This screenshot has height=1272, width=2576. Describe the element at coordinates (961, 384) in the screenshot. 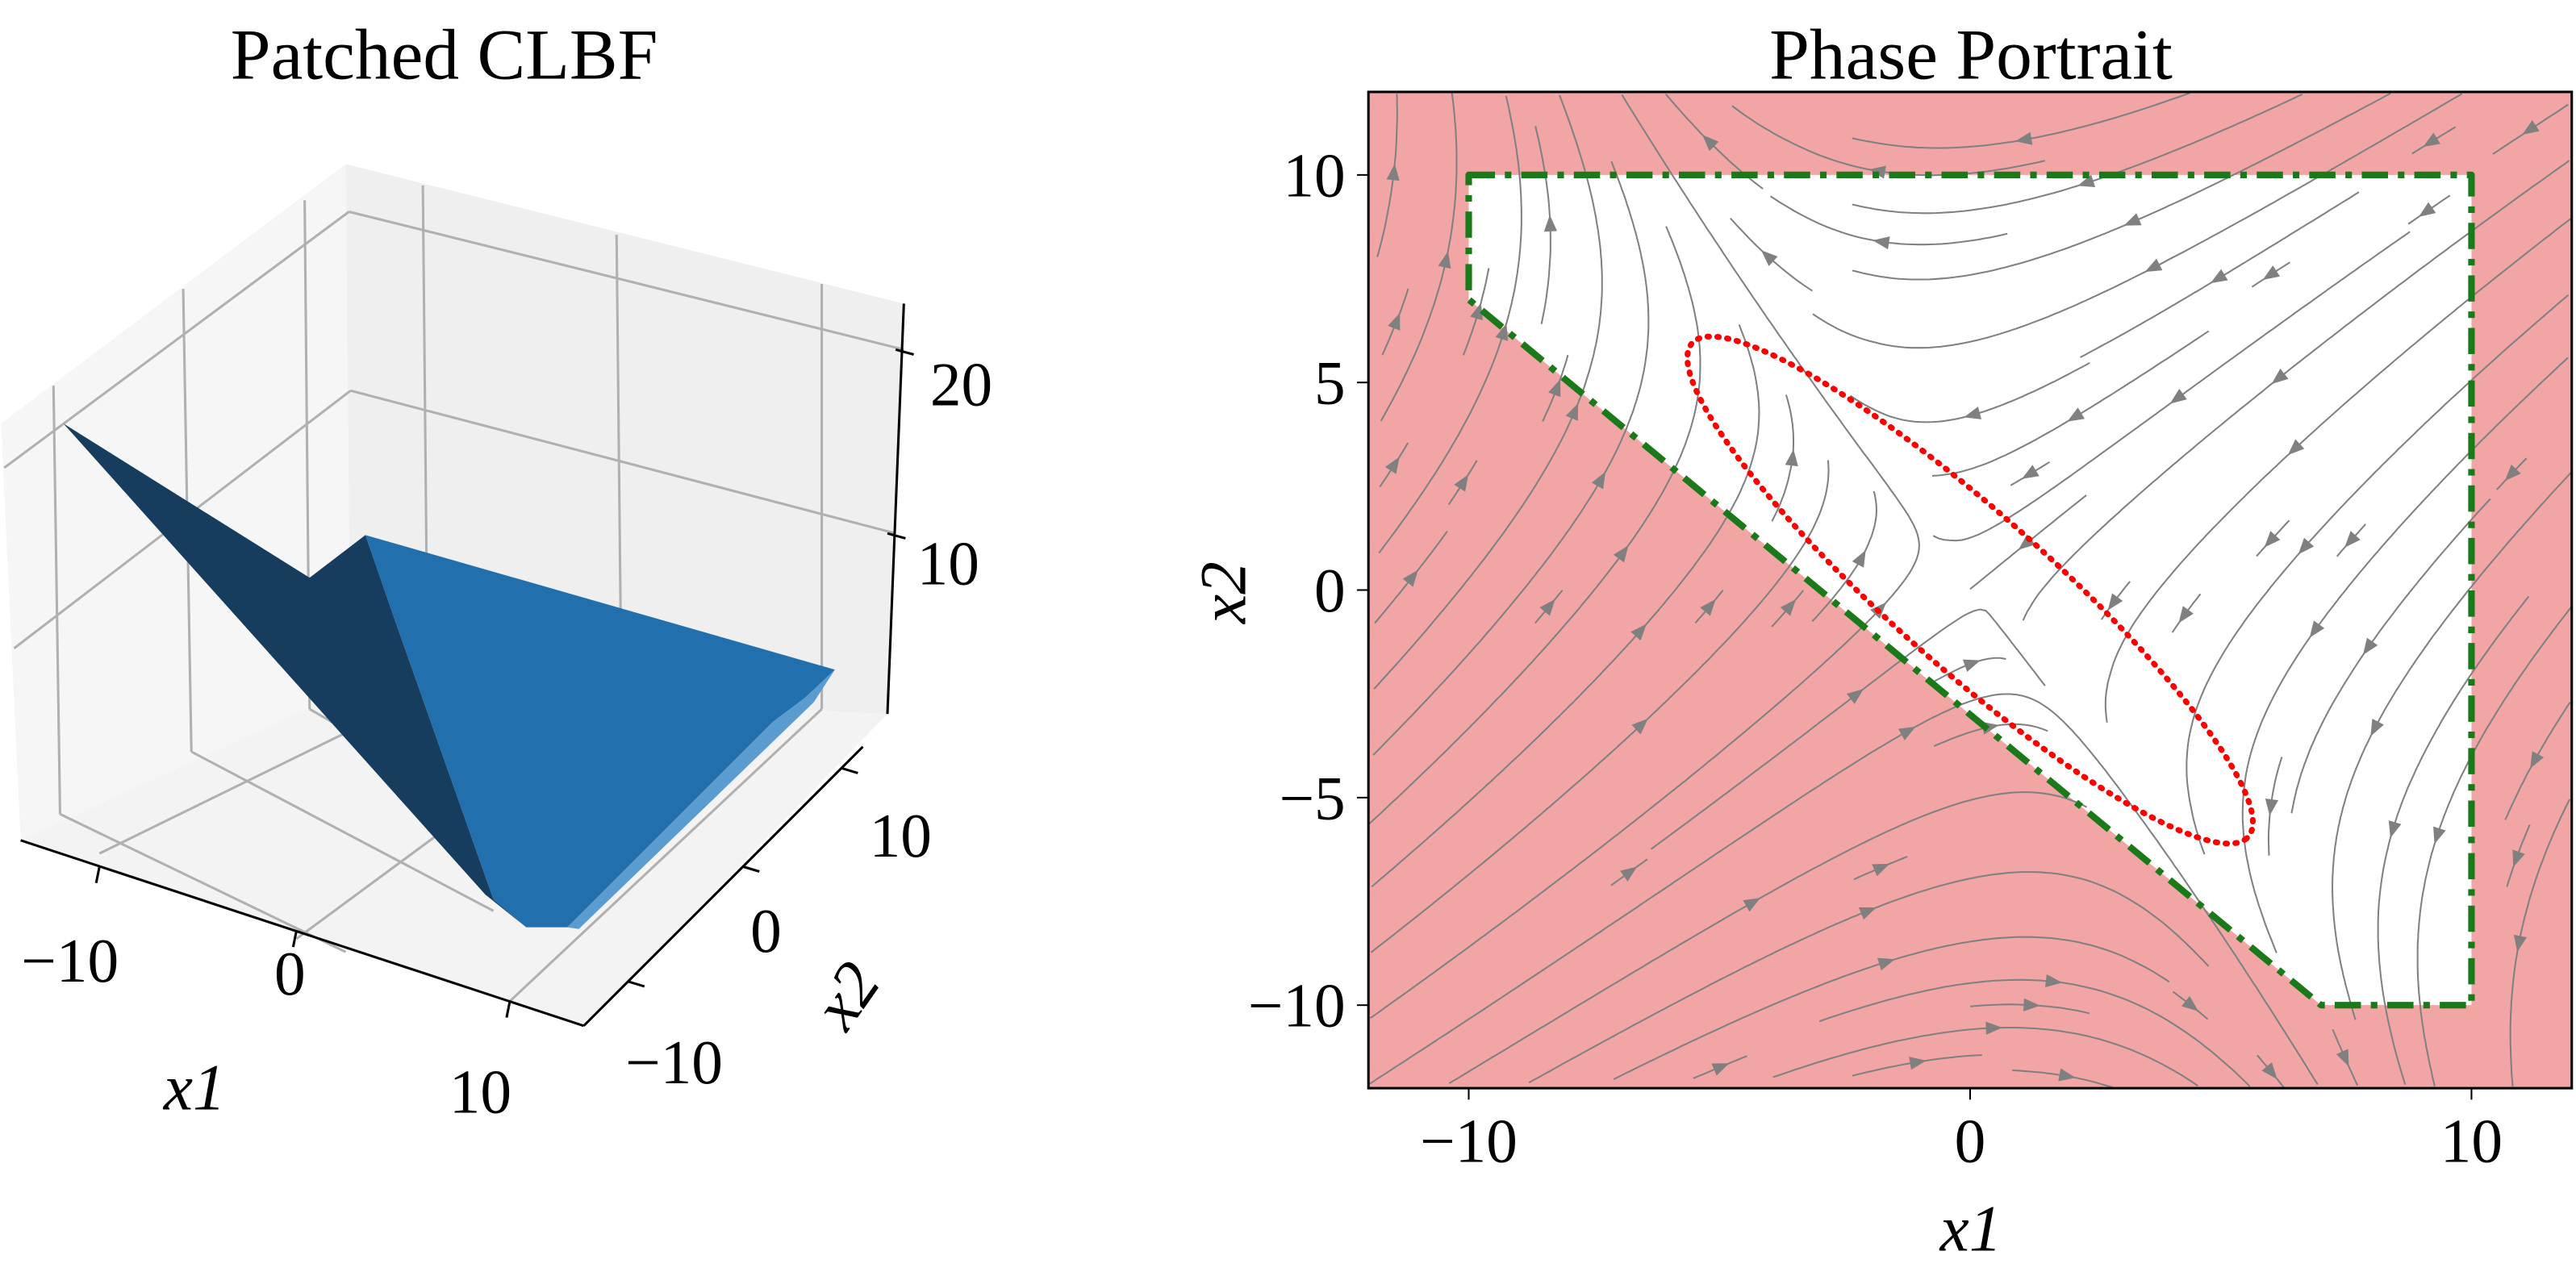

I see `z-tick-label: 20` at that location.